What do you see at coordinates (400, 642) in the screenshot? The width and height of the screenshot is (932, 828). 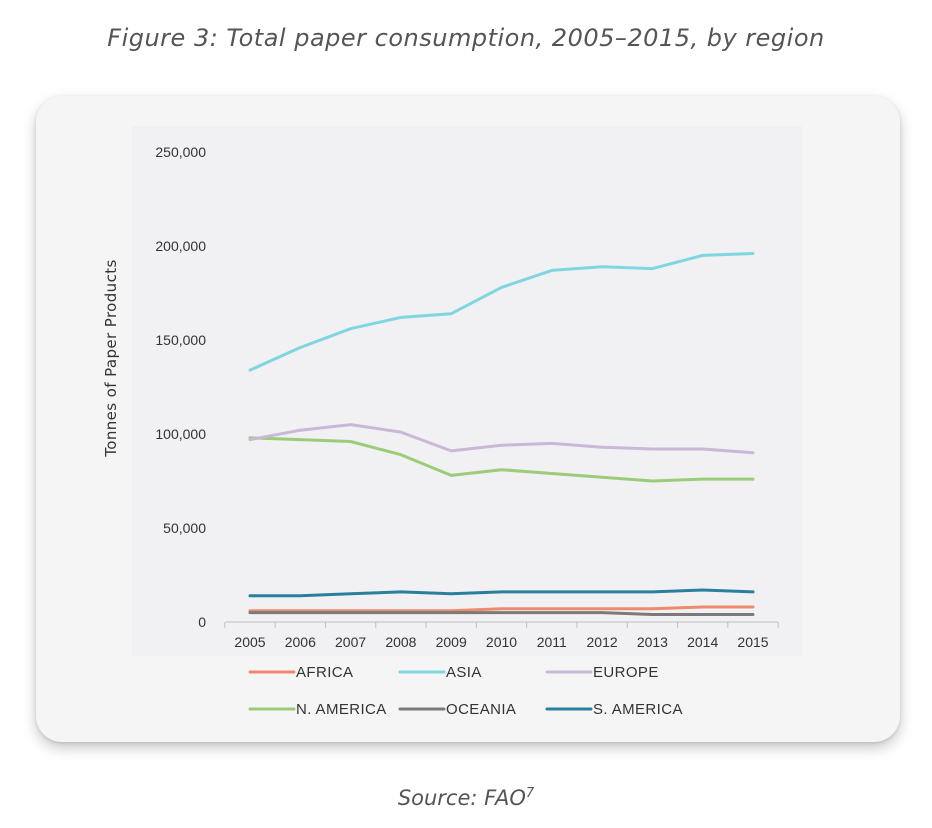 I see `x-tick-label: 2008` at bounding box center [400, 642].